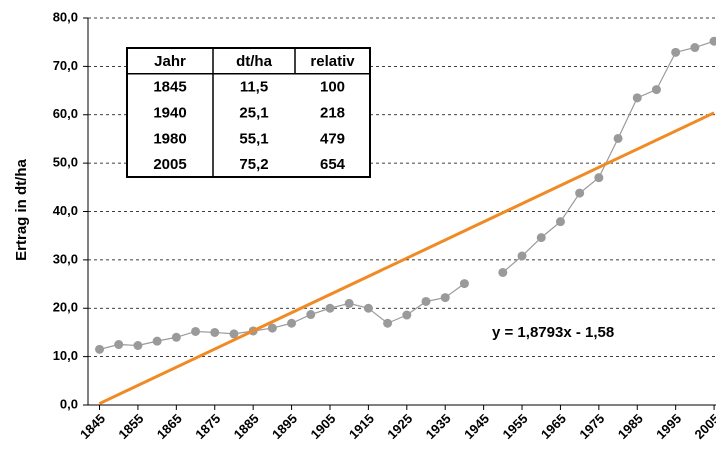 The height and width of the screenshot is (452, 716). Describe the element at coordinates (65, 355) in the screenshot. I see `y-tick-label: 10,0` at that location.